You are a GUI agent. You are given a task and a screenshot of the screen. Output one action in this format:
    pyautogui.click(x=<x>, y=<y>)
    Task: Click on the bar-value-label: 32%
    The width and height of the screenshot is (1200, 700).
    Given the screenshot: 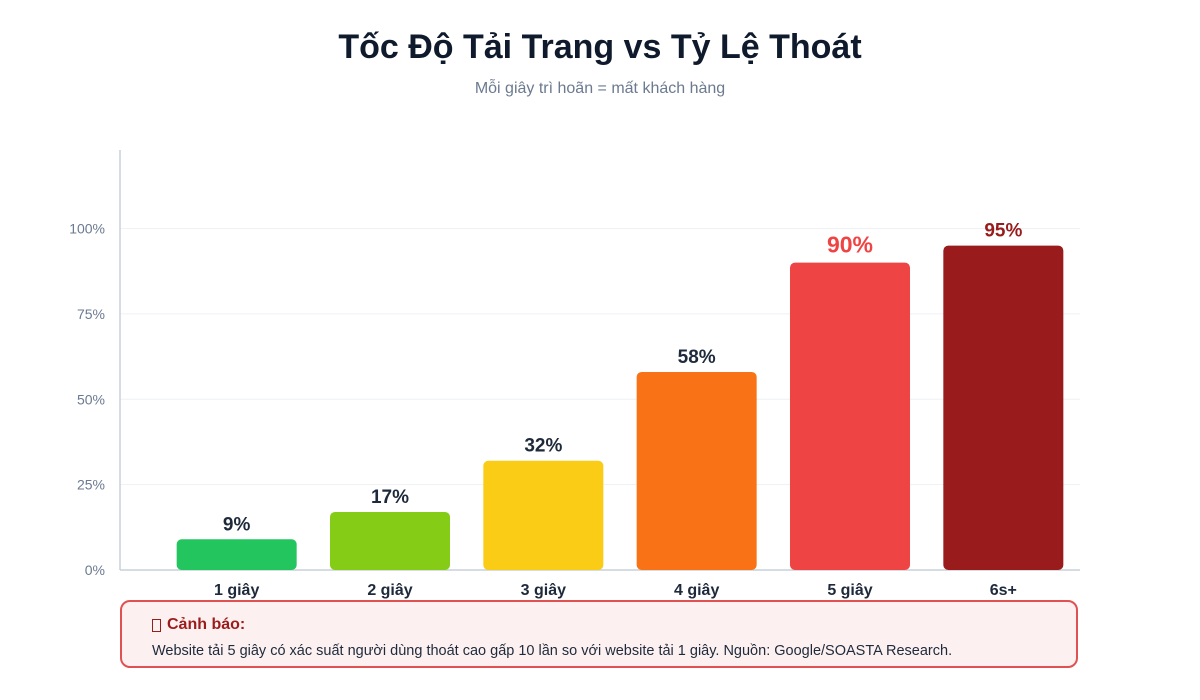 What is the action you would take?
    pyautogui.click(x=543, y=446)
    